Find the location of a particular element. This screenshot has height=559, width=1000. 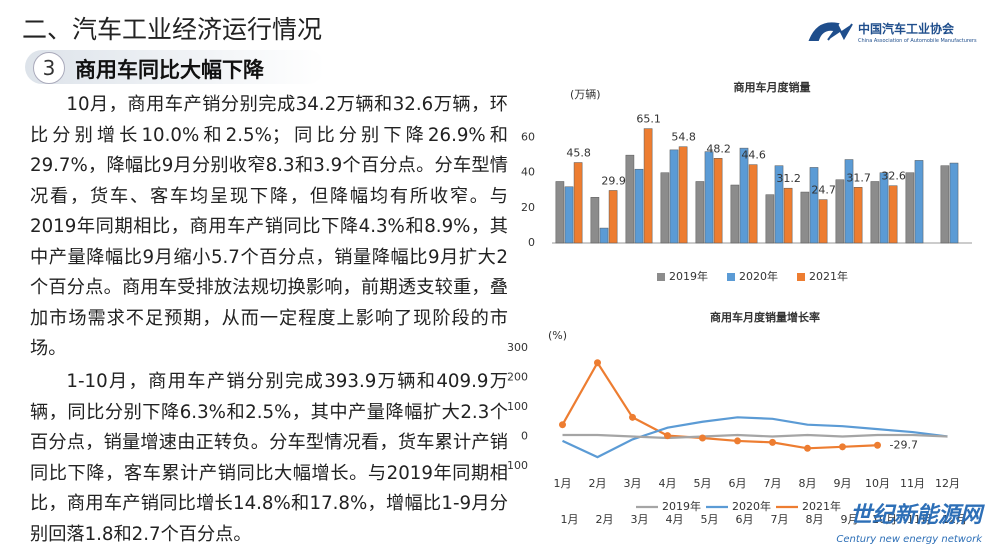

data-label: 24.7 is located at coordinates (823, 190).